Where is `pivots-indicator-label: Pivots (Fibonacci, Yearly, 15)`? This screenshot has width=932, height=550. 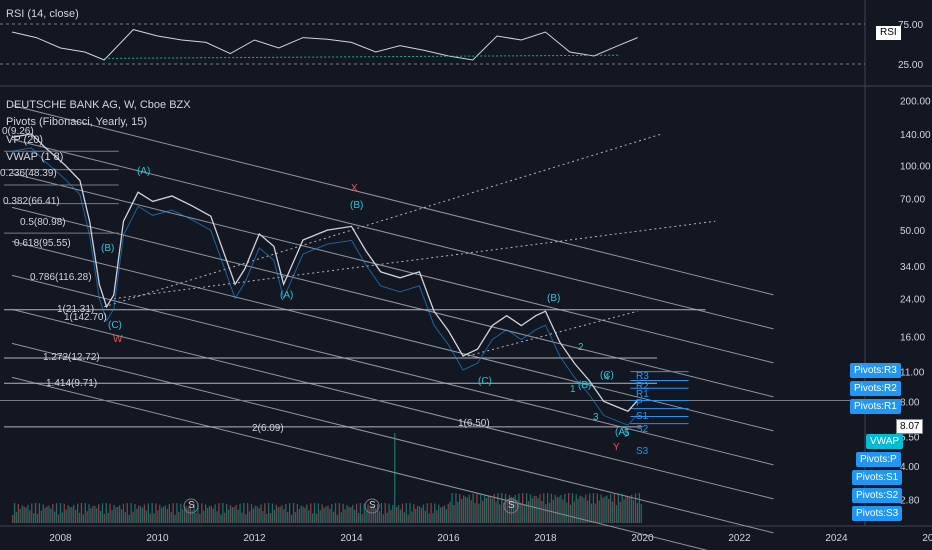 pivots-indicator-label: Pivots (Fibonacci, Yearly, 15) is located at coordinates (77, 122).